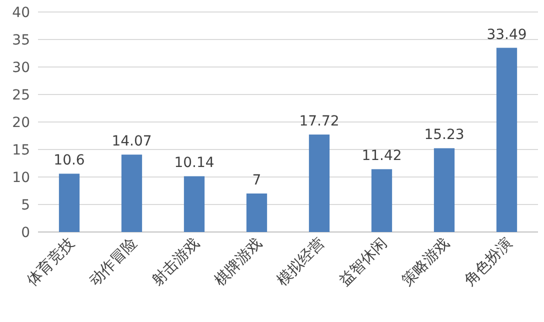 This screenshot has height=322, width=544. What do you see at coordinates (194, 163) in the screenshot?
I see `data-label: 10.14` at bounding box center [194, 163].